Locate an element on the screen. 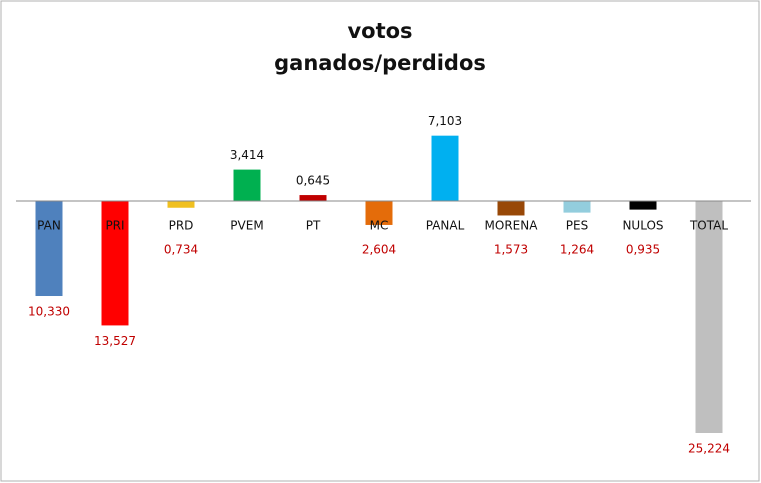 The height and width of the screenshot is (483, 761). chart-title-line: ganados/perdidos is located at coordinates (380, 63).